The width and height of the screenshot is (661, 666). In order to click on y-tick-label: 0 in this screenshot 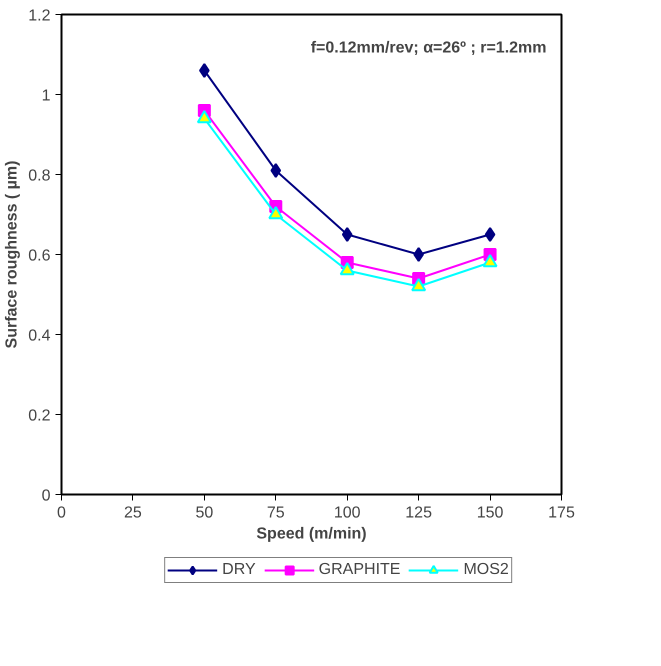, I will do `click(46, 496)`.